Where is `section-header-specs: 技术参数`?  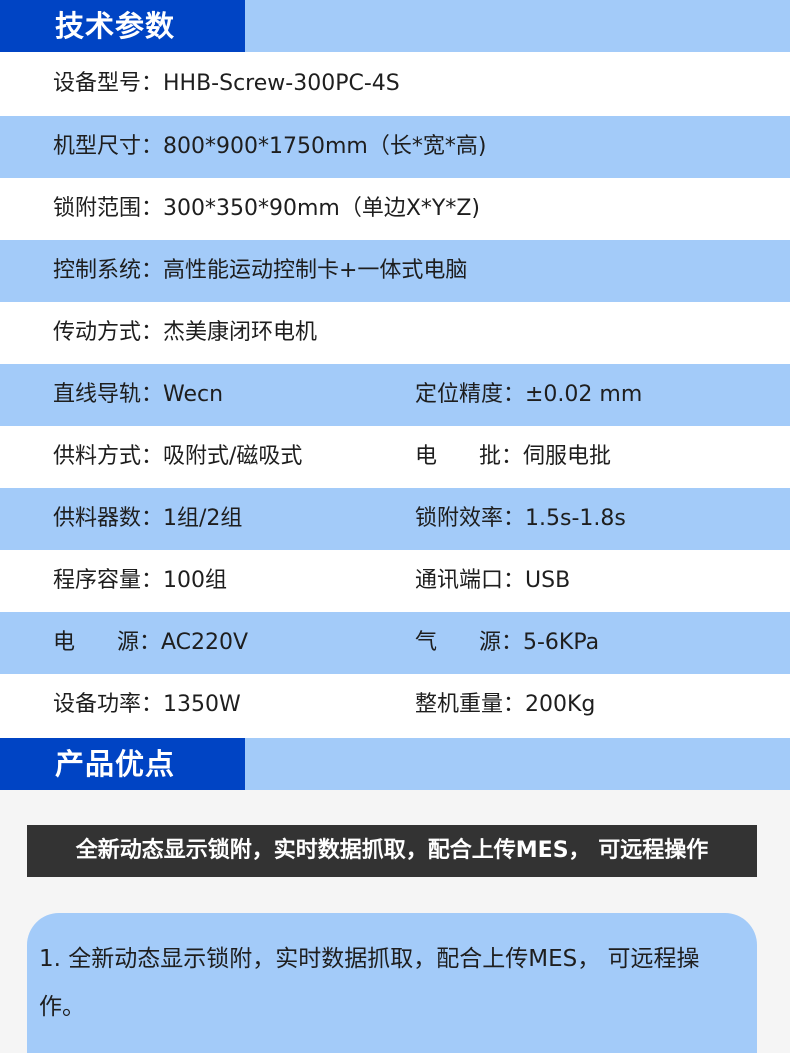 section-header-specs: 技术参数 is located at coordinates (395, 26).